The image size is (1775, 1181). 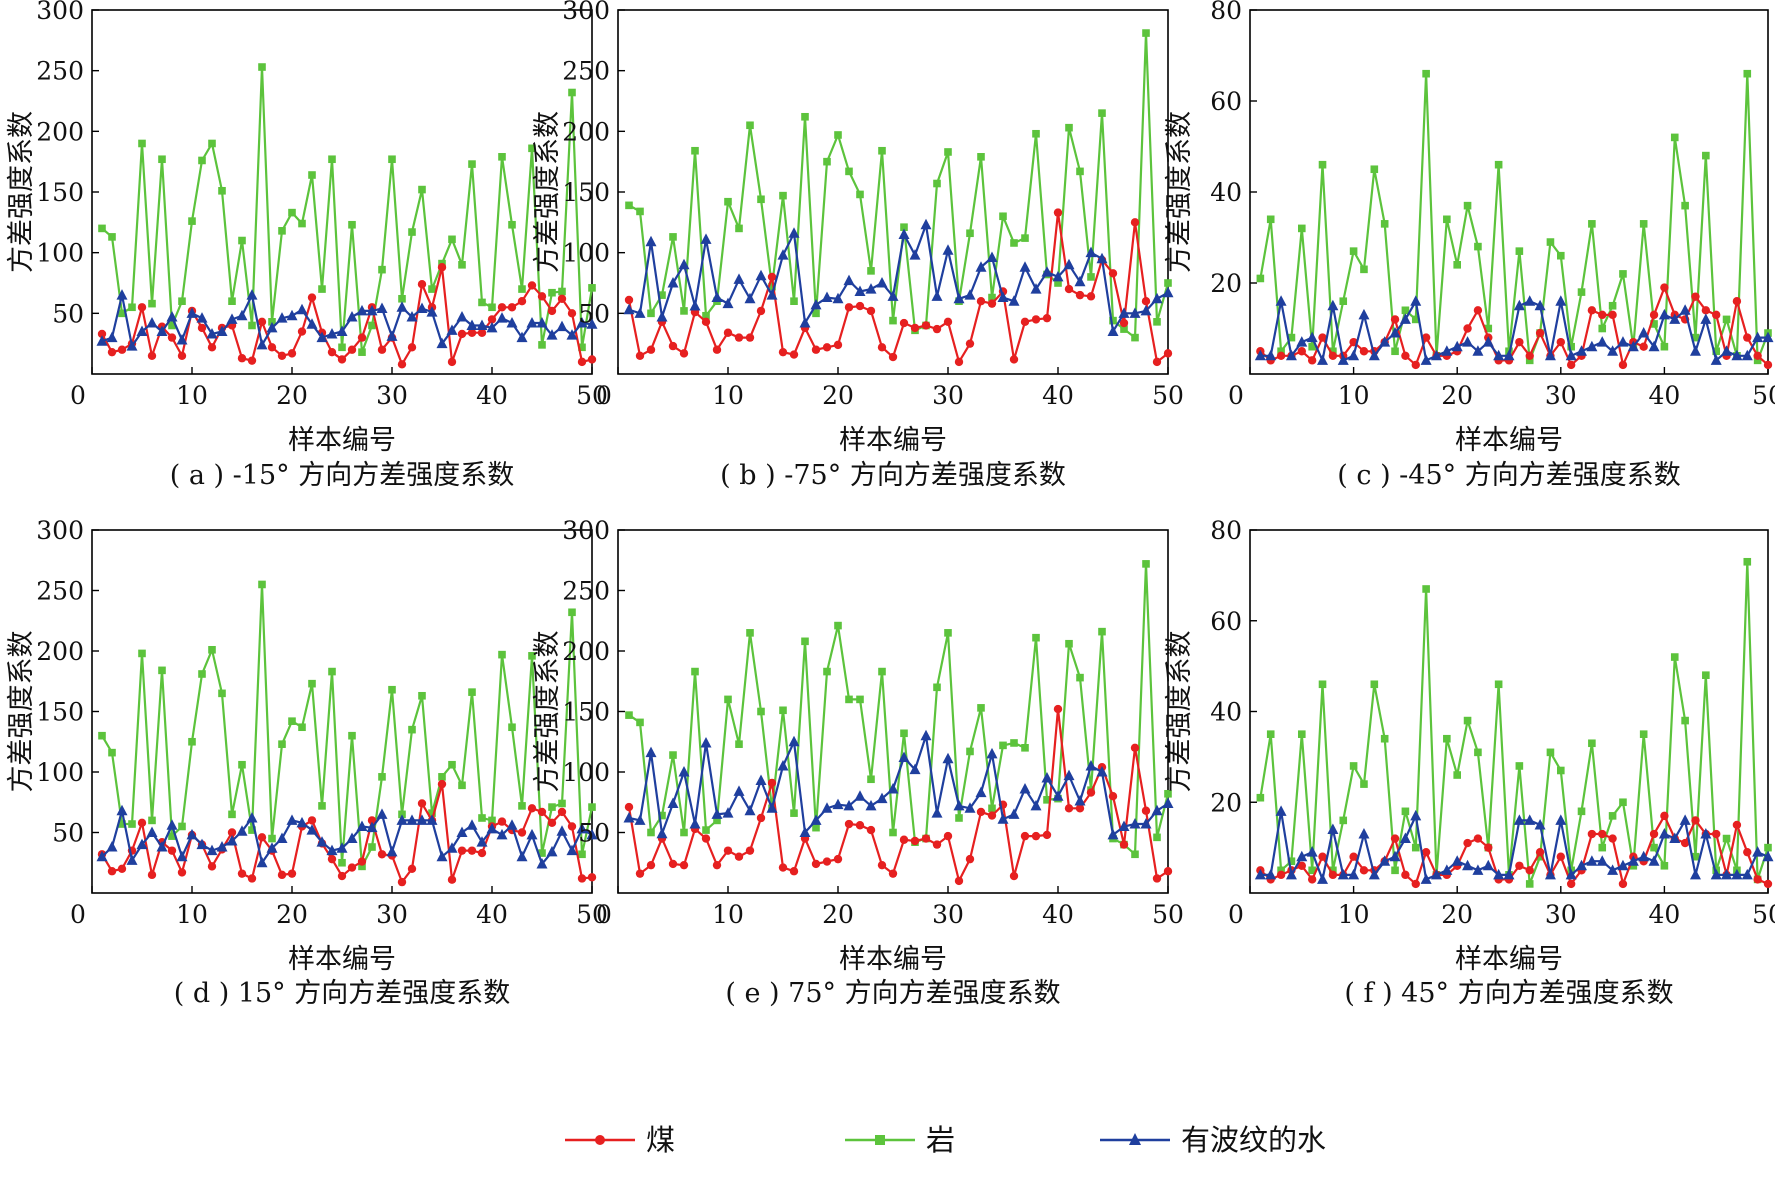 What do you see at coordinates (1509, 711) in the screenshot?
I see `plot-frame` at bounding box center [1509, 711].